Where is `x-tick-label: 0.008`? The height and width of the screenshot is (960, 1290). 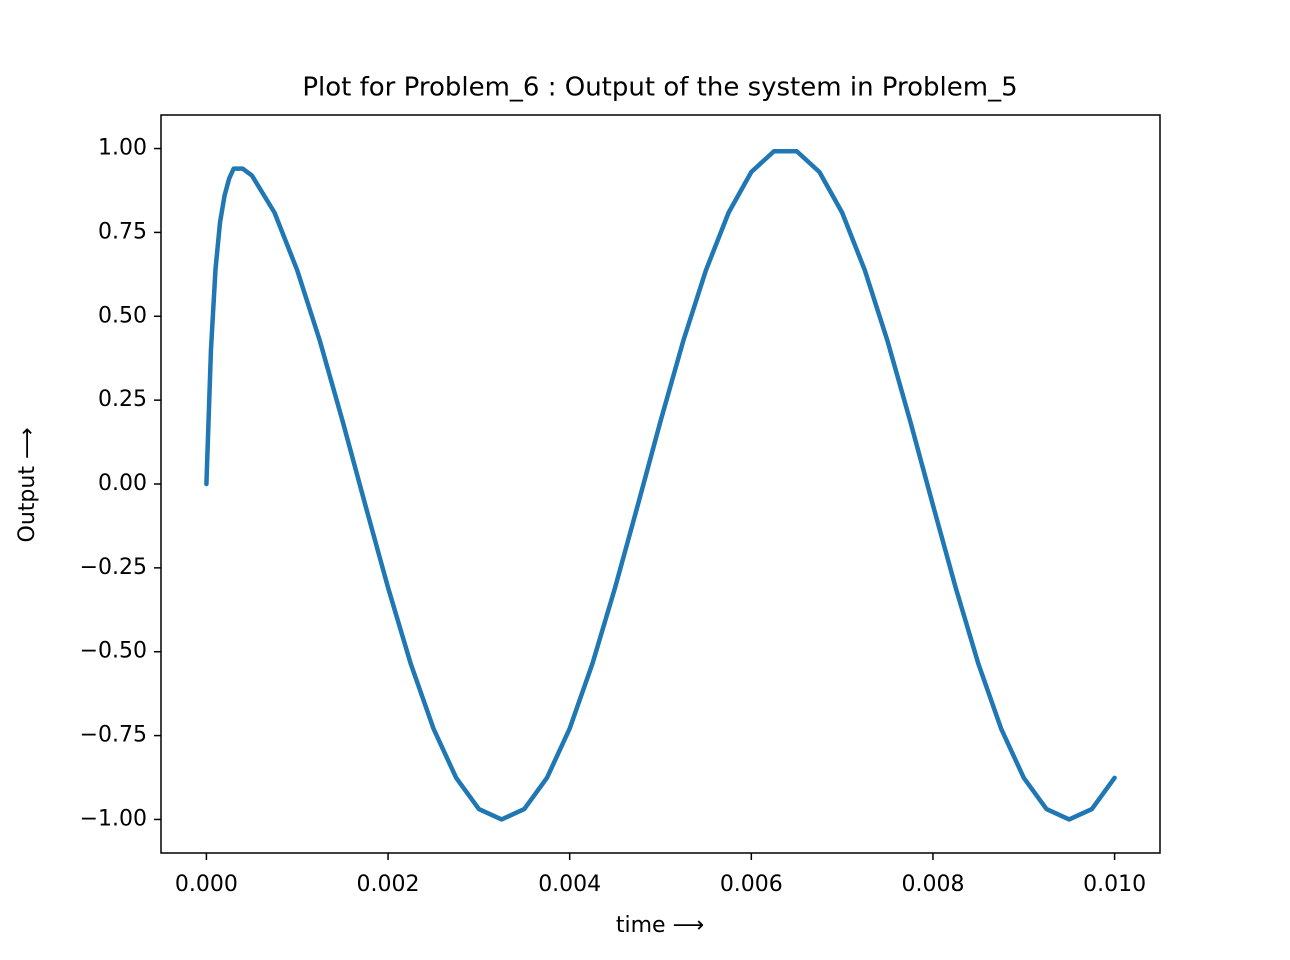
x-tick-label: 0.008 is located at coordinates (932, 884).